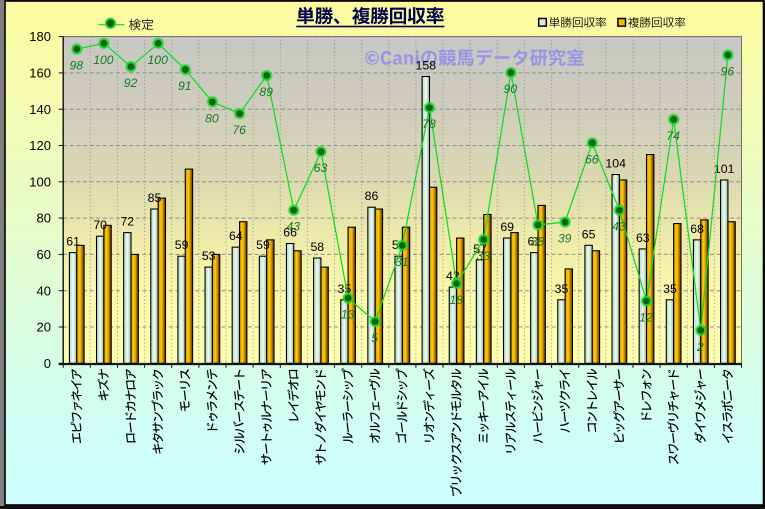  I want to click on svg-text: 96, so click(728, 72).